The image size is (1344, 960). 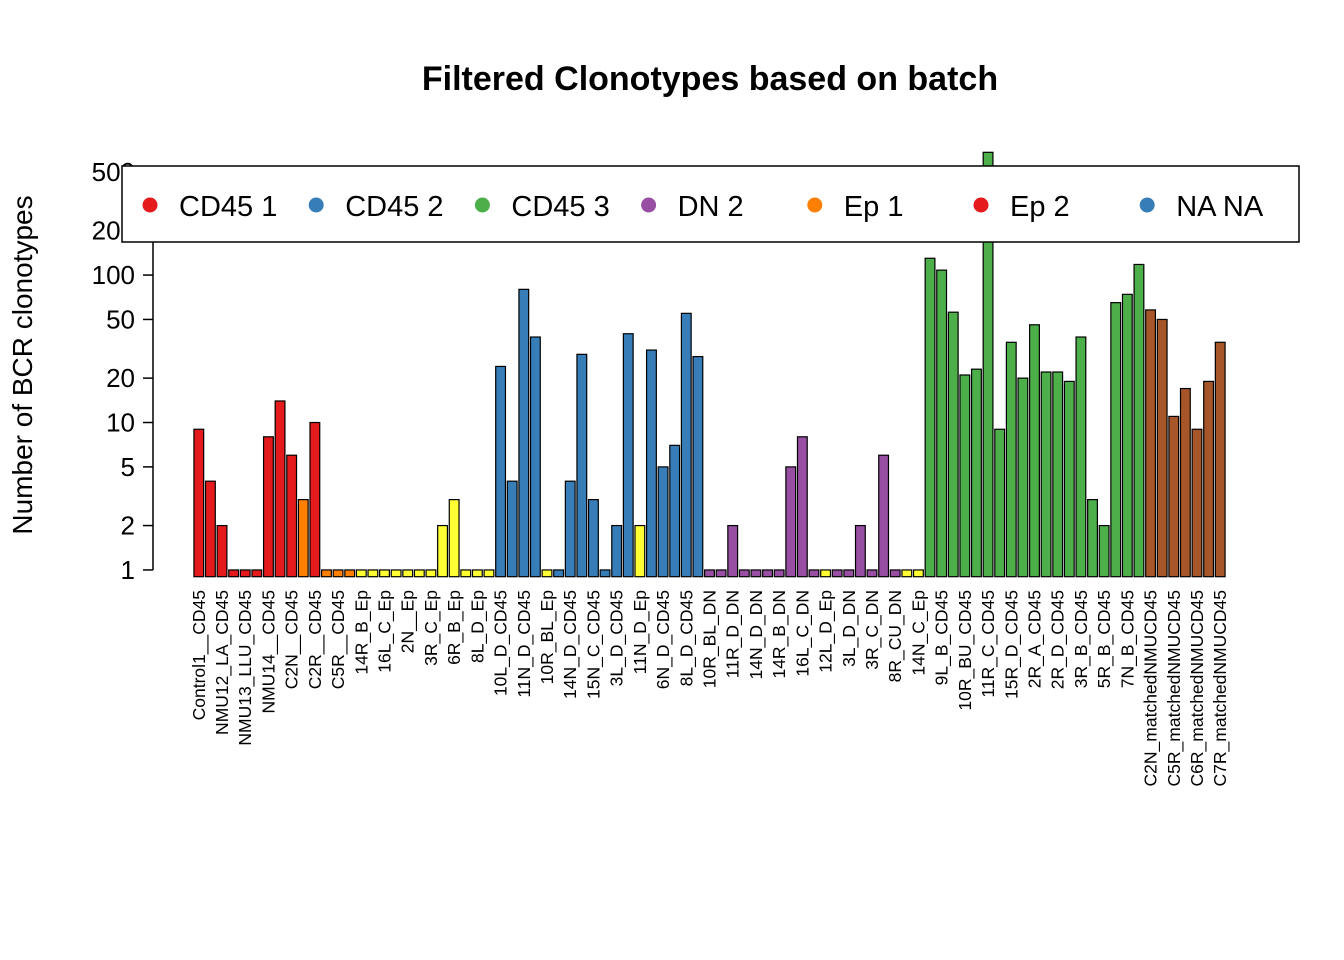 What do you see at coordinates (849, 628) in the screenshot?
I see `x-tick-label: 3L_D_DN` at bounding box center [849, 628].